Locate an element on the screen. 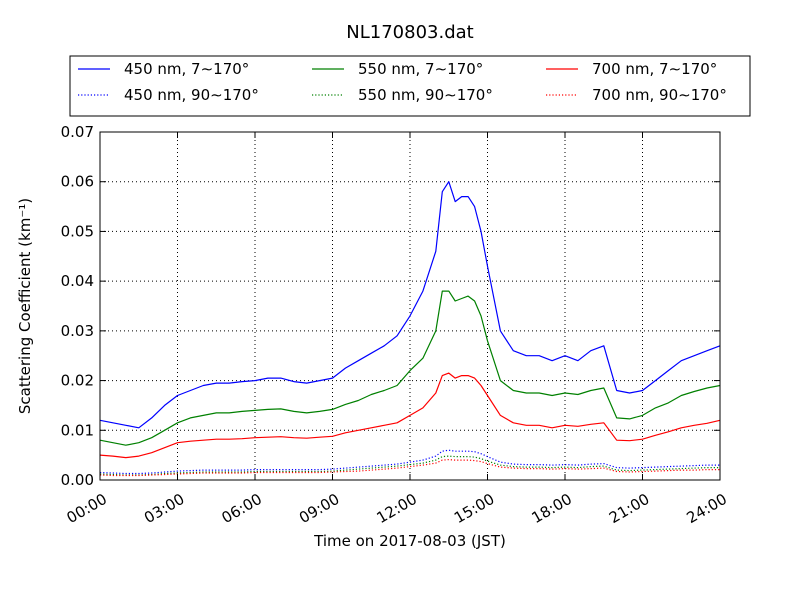 The height and width of the screenshot is (600, 800). legend-label: 700 nm, 7∼170° is located at coordinates (654, 69).